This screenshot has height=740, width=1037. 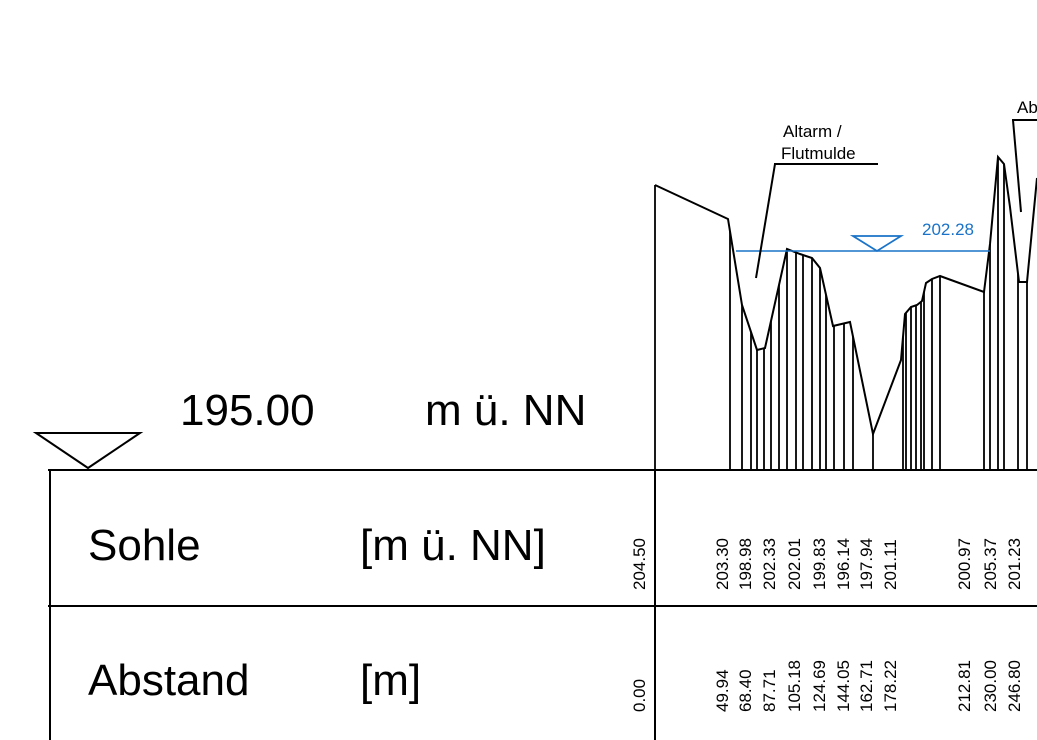 I want to click on abstand-value: 246.80, so click(x=1014, y=686).